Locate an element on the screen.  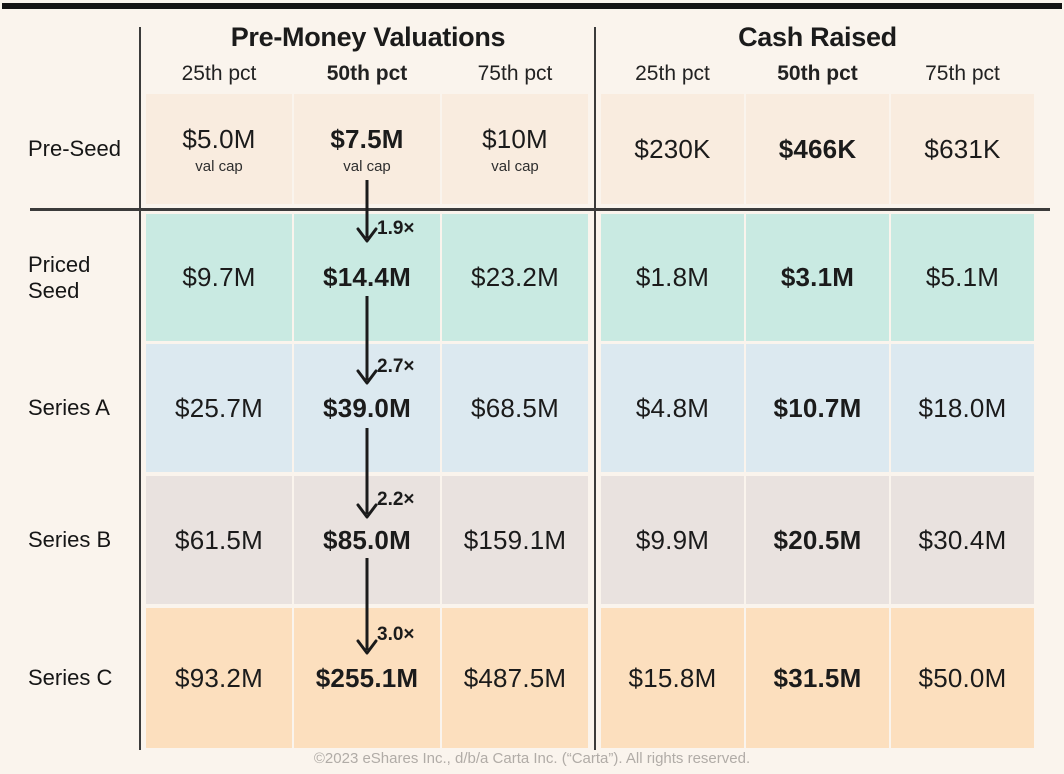
row-label: Series C is located at coordinates (70, 678).